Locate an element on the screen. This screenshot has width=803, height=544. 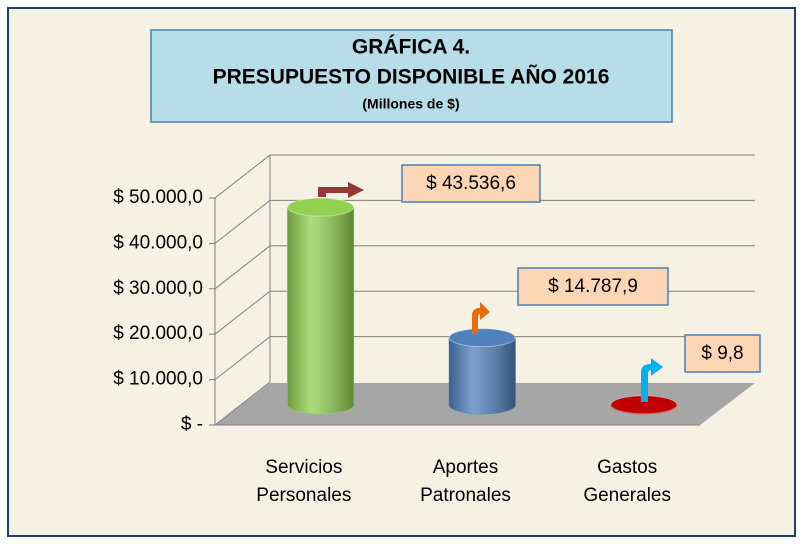
value-label: $ 9,8 is located at coordinates (722, 353).